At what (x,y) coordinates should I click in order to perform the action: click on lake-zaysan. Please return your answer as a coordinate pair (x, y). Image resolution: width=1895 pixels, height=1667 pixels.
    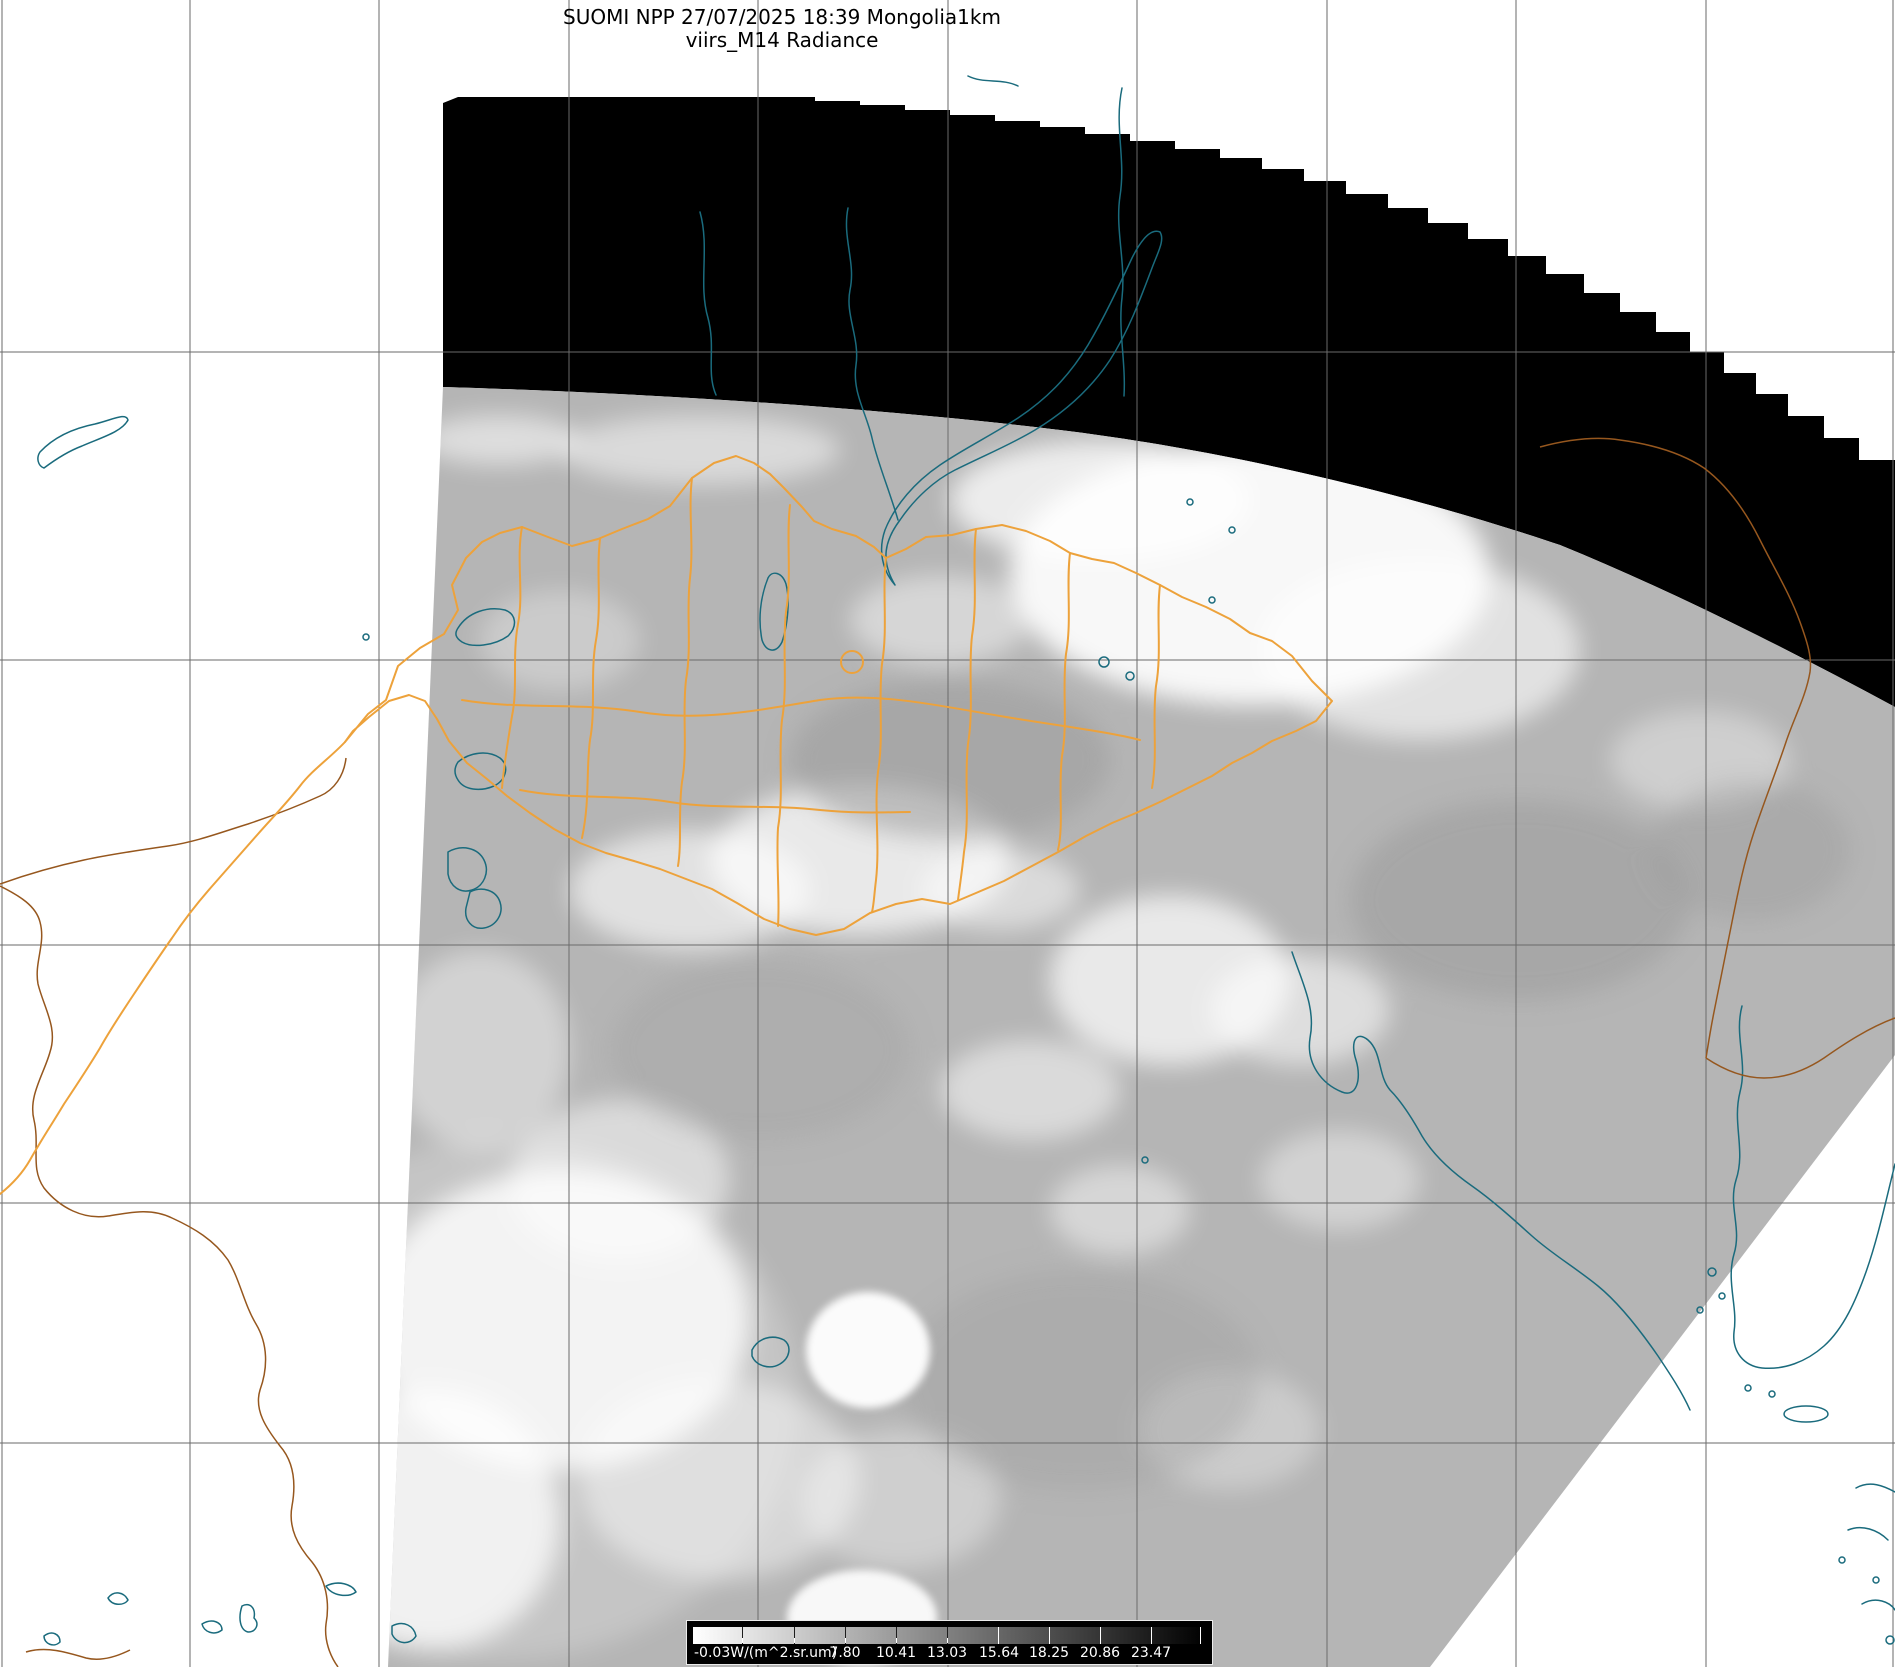
    Looking at the image, I should click on (83, 442).